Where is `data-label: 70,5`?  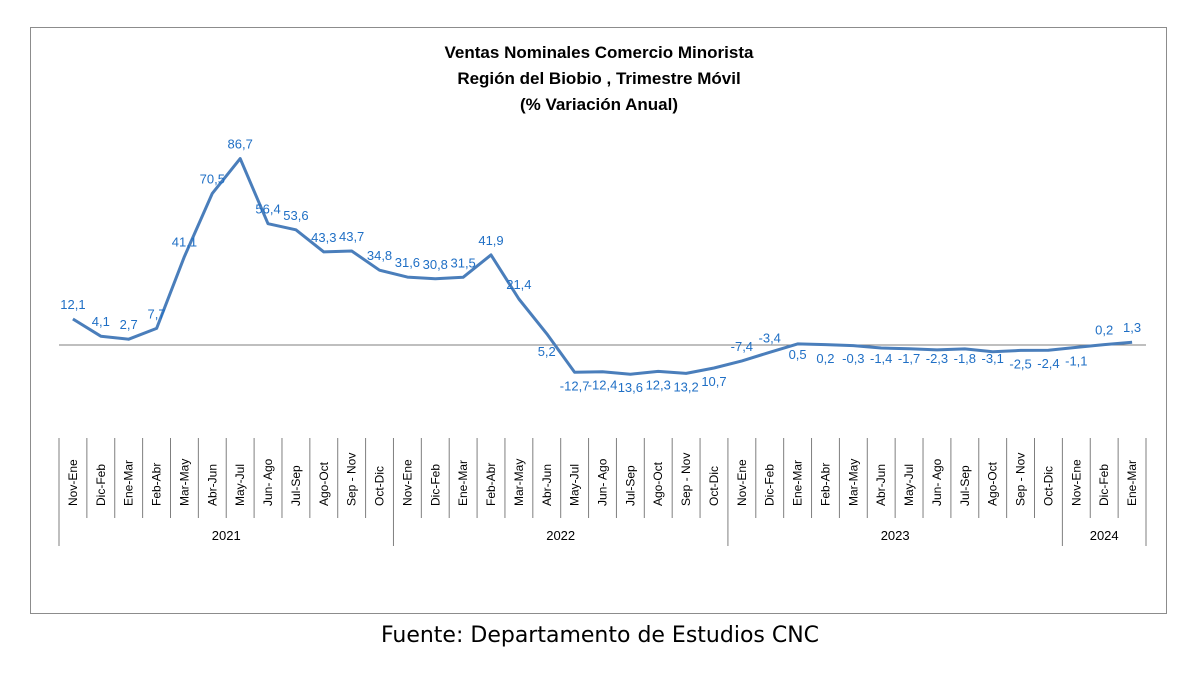
data-label: 70,5 is located at coordinates (212, 178).